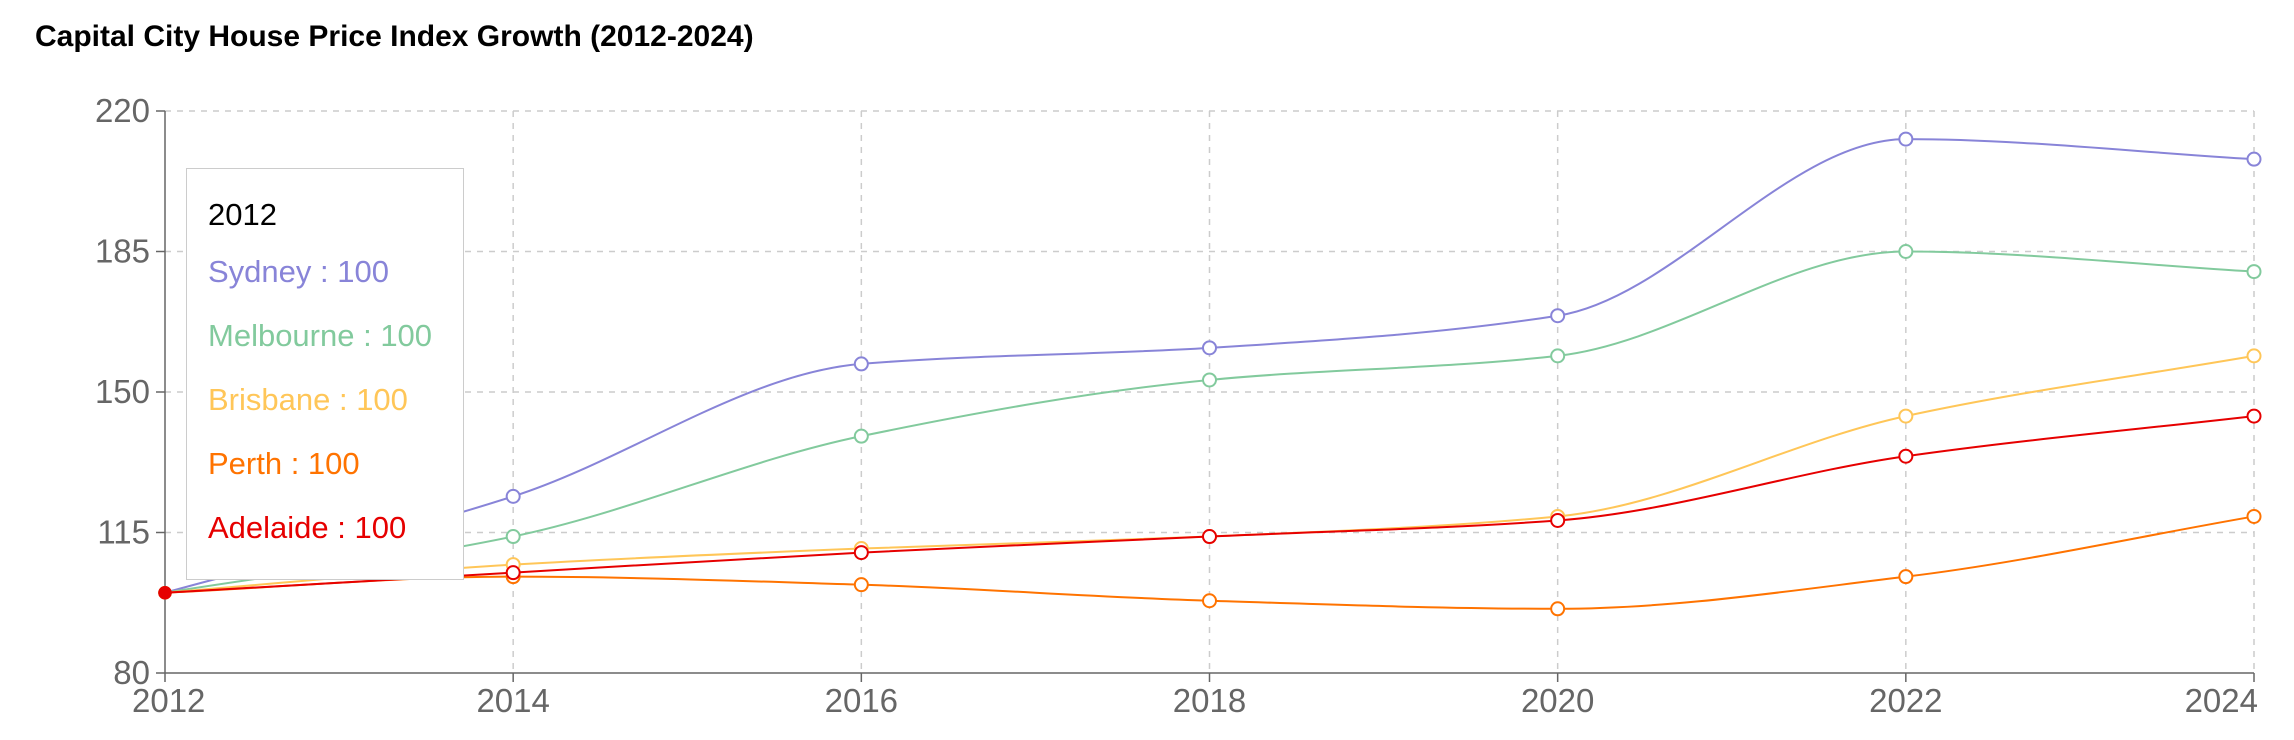 This screenshot has height=740, width=2294. Describe the element at coordinates (320, 335) in the screenshot. I see `tooltip-item-melbourne: Melbourne : 100` at that location.